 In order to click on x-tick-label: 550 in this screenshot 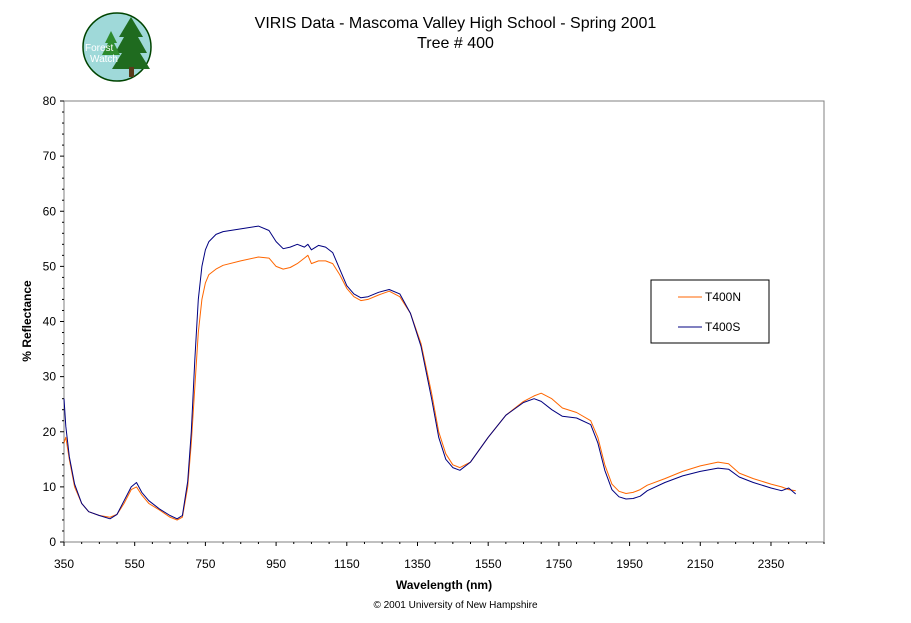, I will do `click(135, 564)`.